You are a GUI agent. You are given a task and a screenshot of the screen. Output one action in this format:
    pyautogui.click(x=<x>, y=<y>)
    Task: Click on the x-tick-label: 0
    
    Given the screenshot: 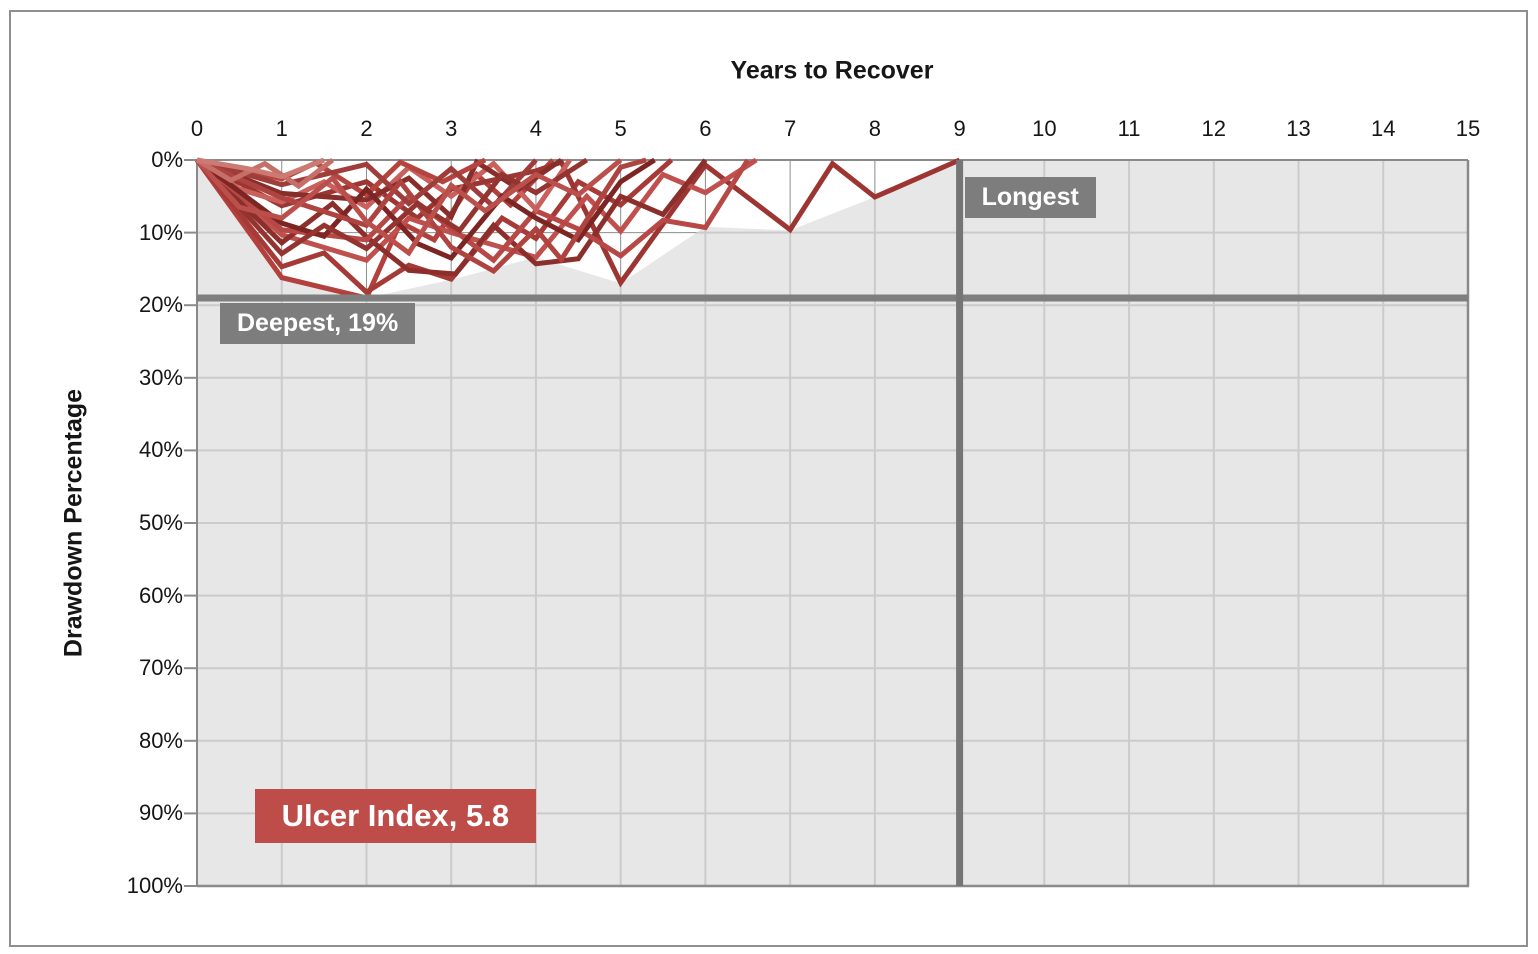 What is the action you would take?
    pyautogui.click(x=197, y=128)
    